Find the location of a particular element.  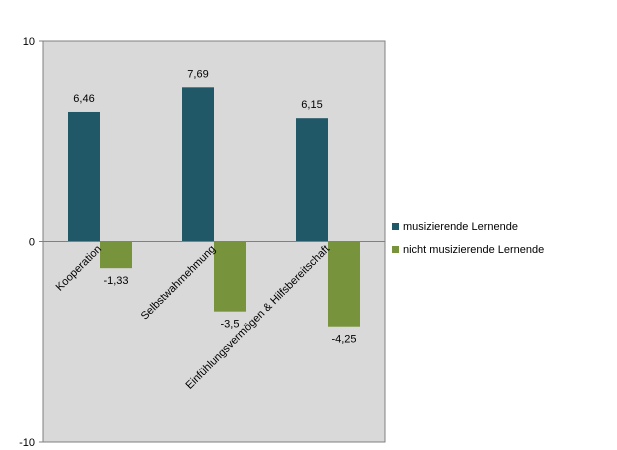

bar-s0-c1 is located at coordinates (198, 164).